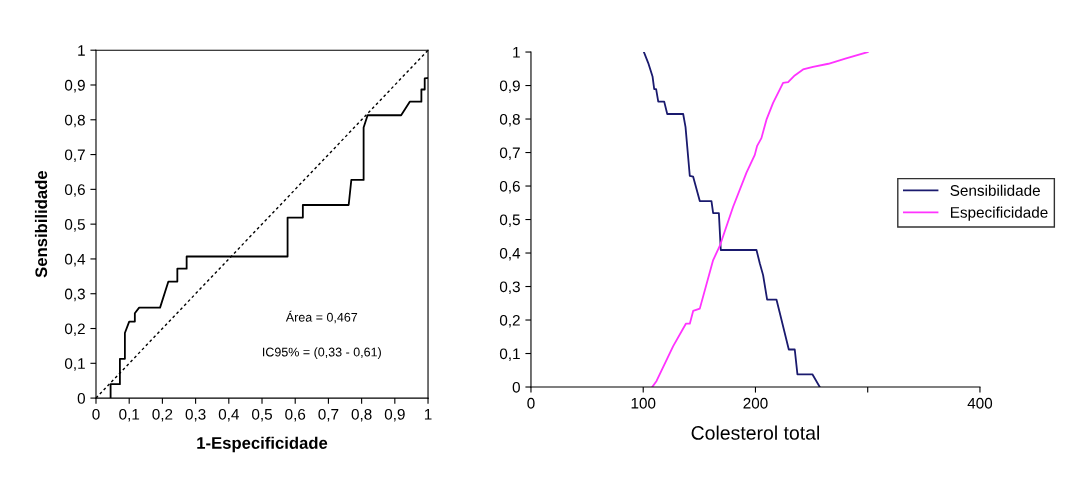 This screenshot has width=1069, height=497. What do you see at coordinates (228, 415) in the screenshot?
I see `x-tick-label: 0,4` at bounding box center [228, 415].